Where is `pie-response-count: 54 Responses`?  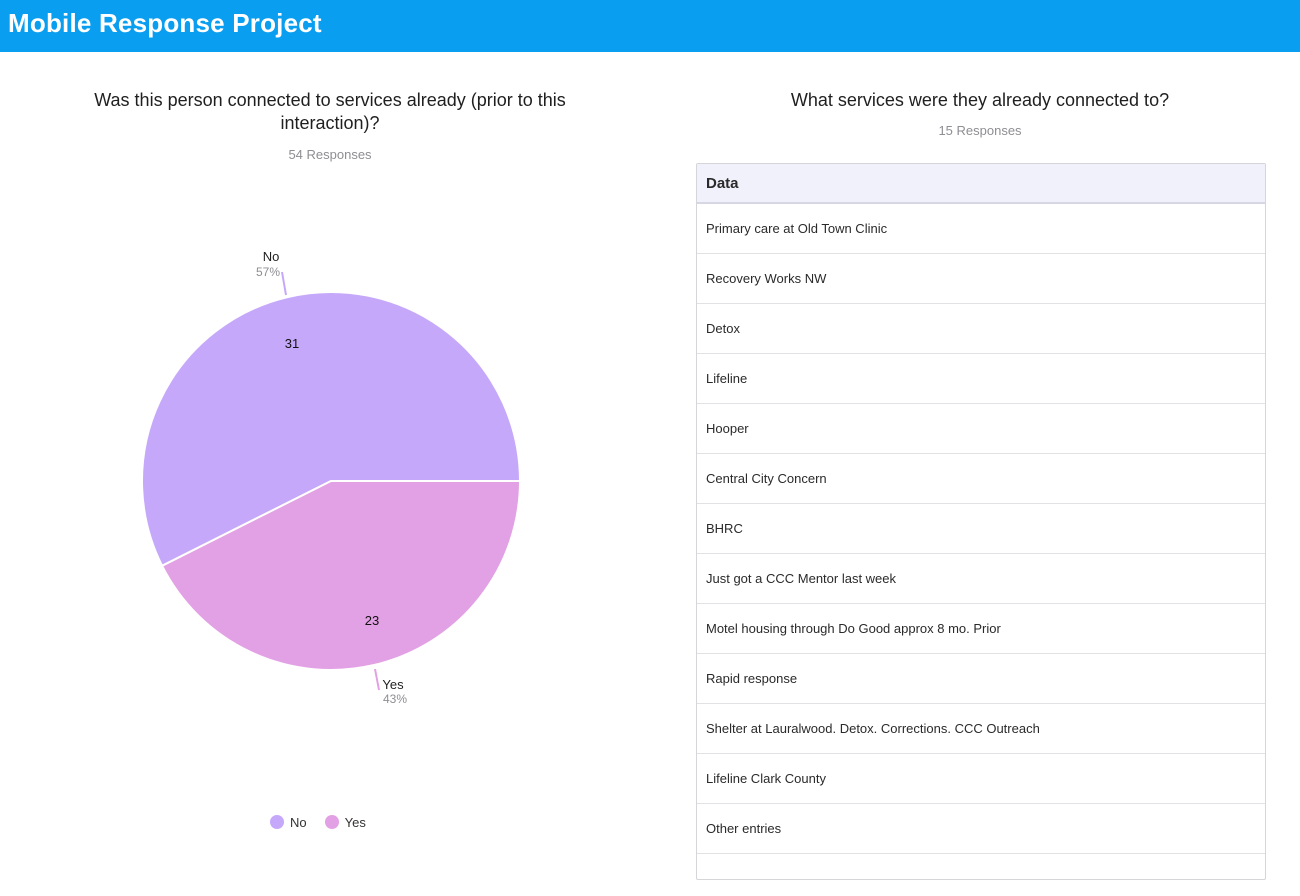
pie-response-count: 54 Responses is located at coordinates (330, 154).